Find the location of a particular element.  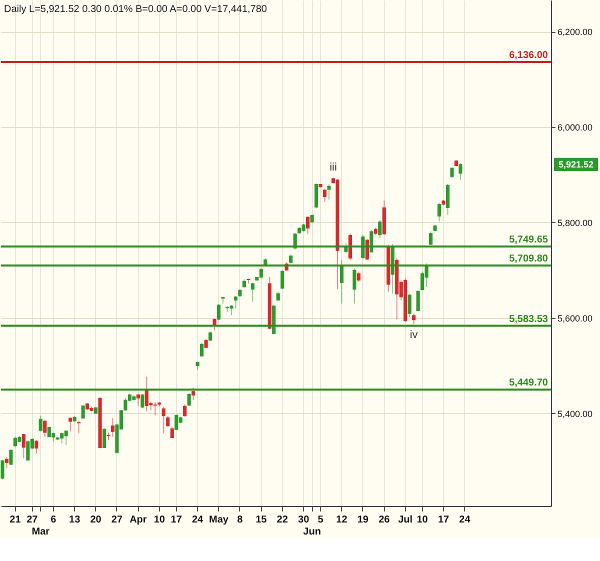

x-tick-label: 6 is located at coordinates (53, 520).